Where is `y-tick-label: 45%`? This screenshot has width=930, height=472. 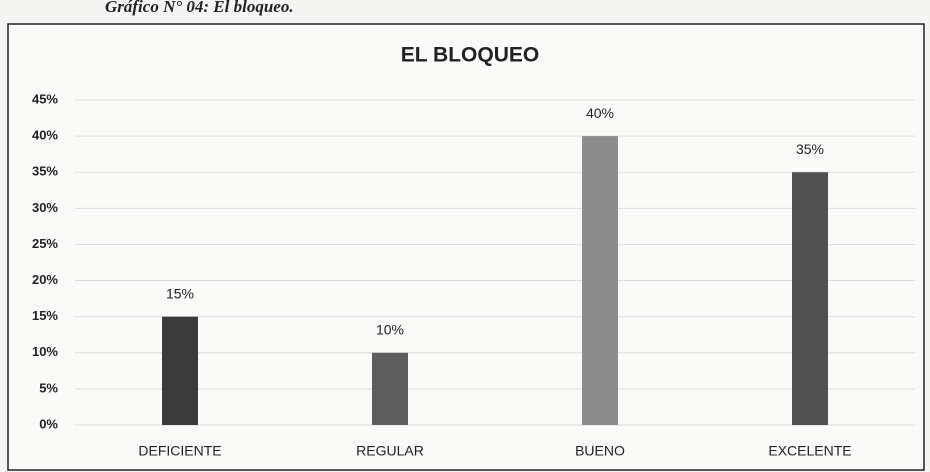 y-tick-label: 45% is located at coordinates (45, 98).